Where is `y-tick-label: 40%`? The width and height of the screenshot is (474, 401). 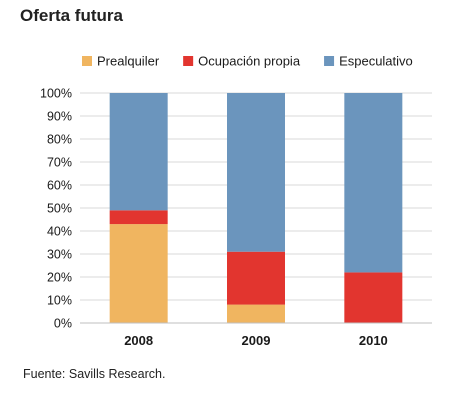 y-tick-label: 40% is located at coordinates (59, 232).